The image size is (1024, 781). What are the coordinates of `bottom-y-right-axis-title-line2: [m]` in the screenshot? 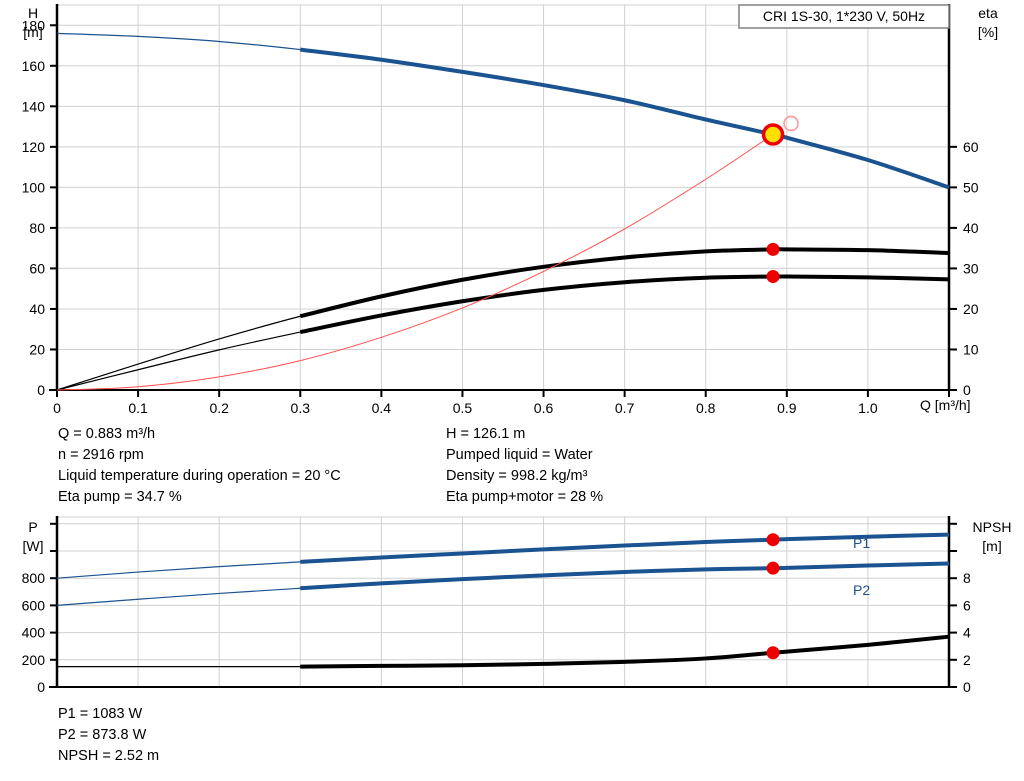 It's located at (991, 546).